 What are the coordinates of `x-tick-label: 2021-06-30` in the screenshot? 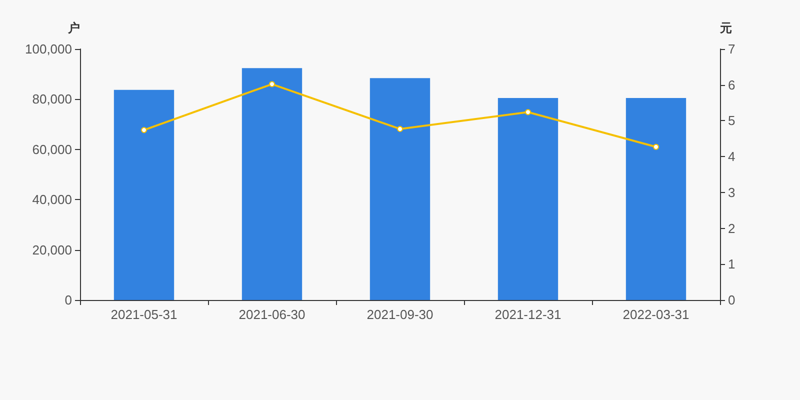 It's located at (272, 314).